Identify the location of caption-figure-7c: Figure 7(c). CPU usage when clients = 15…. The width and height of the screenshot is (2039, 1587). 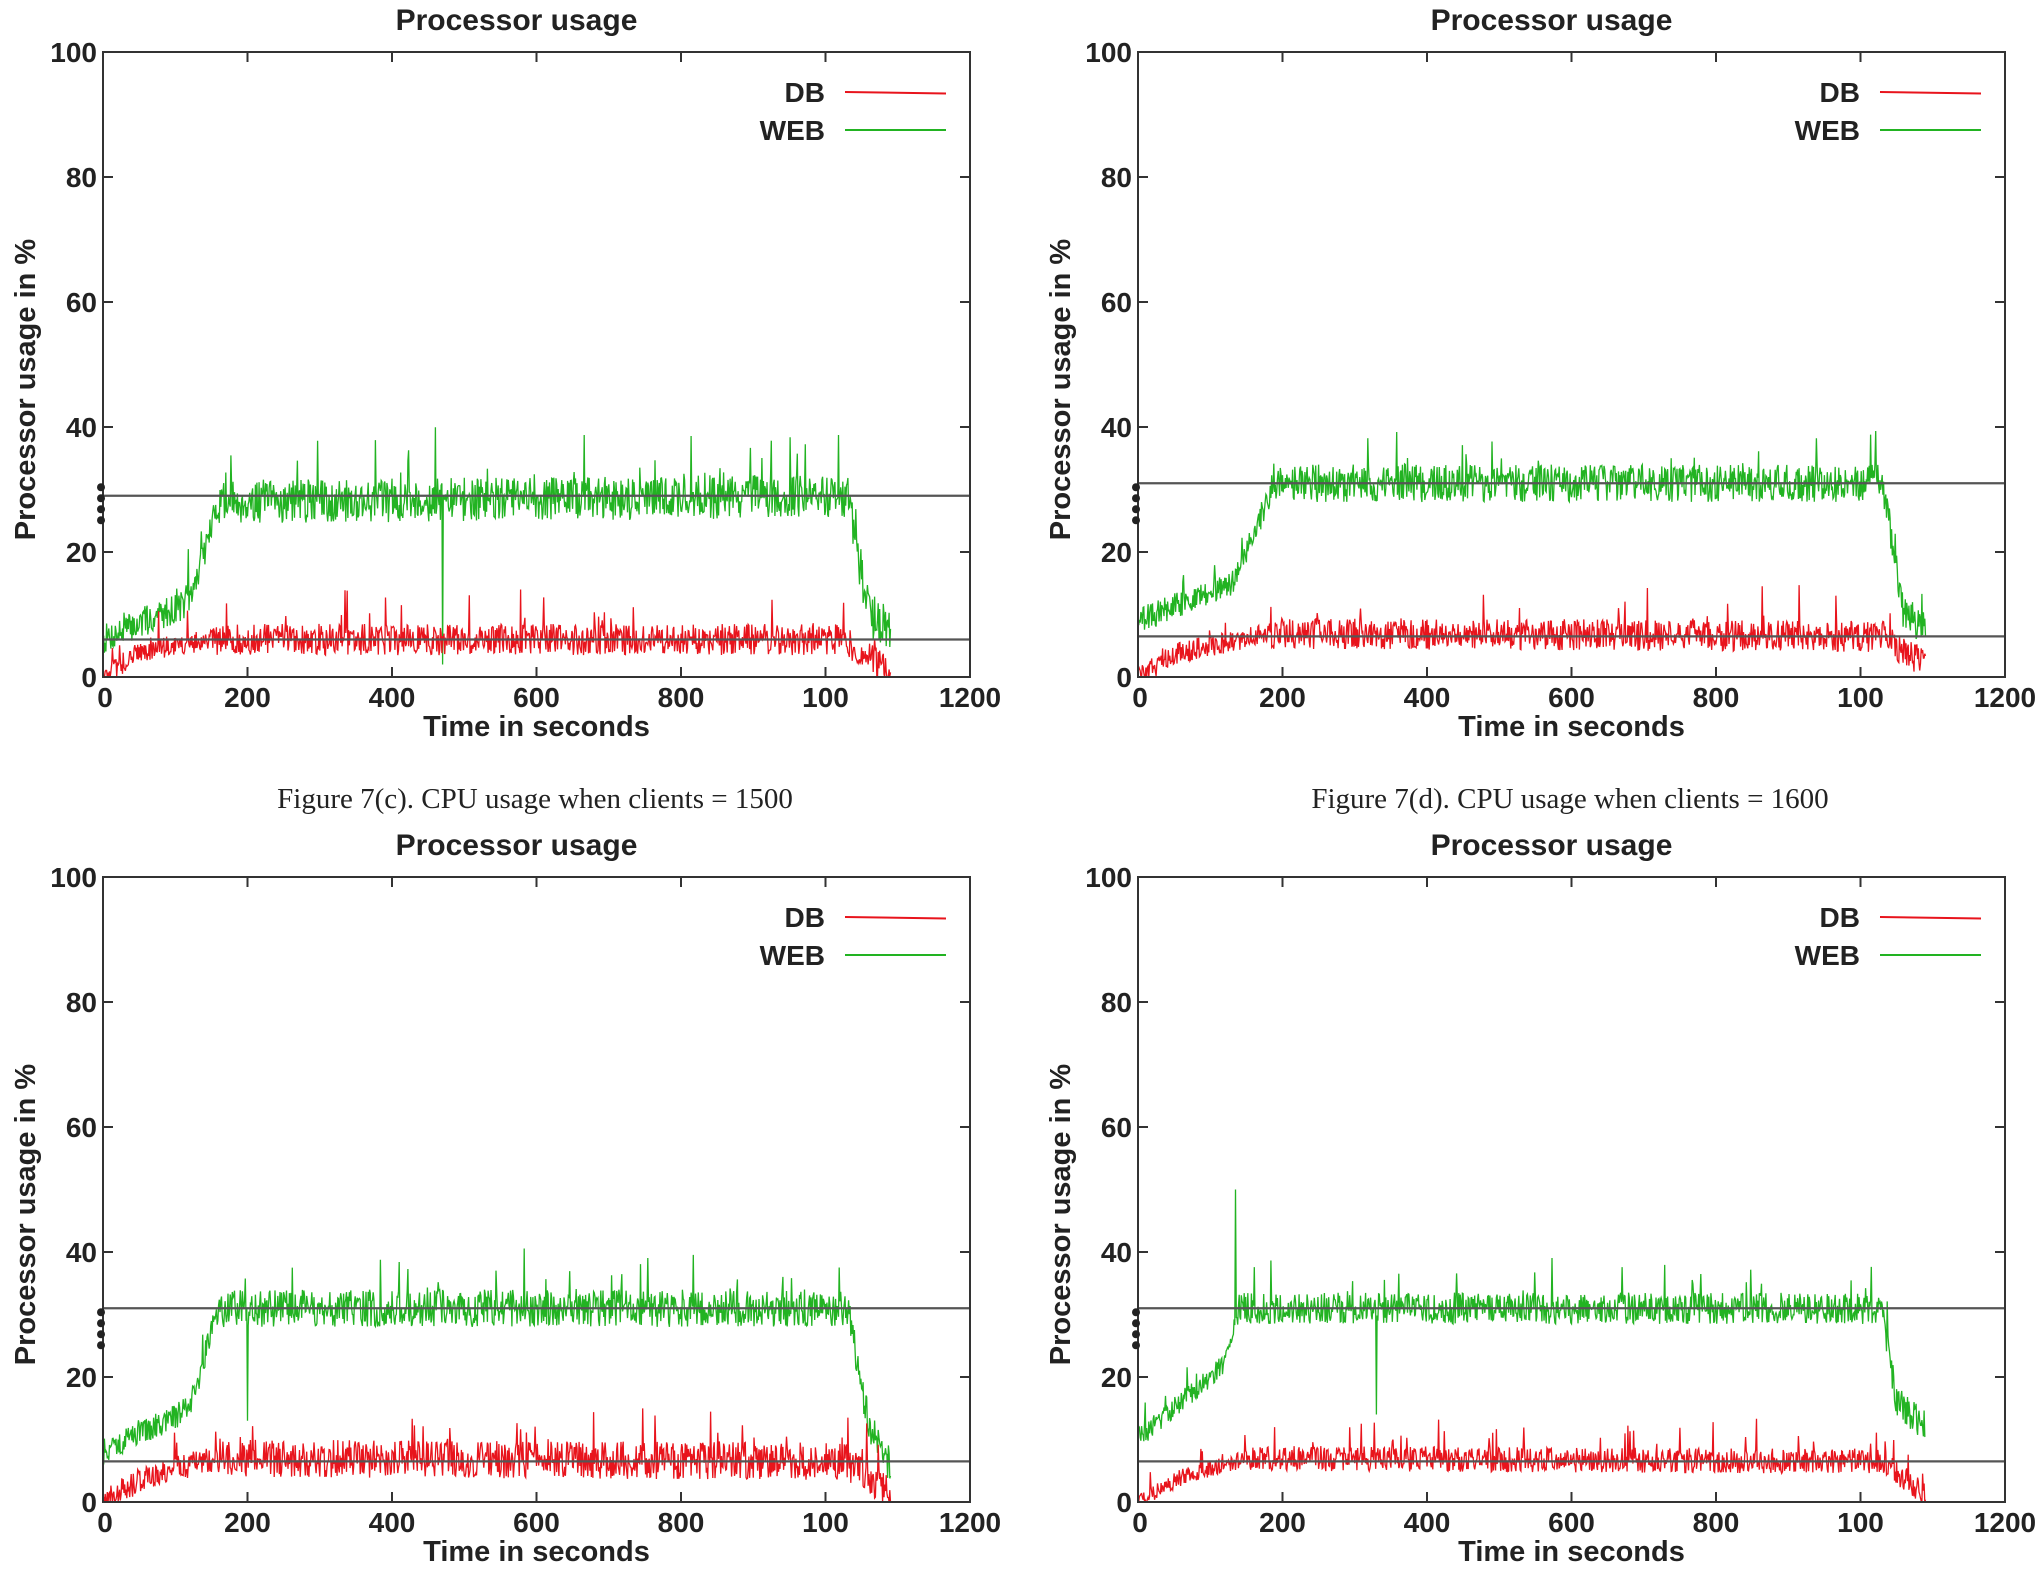
(535, 799).